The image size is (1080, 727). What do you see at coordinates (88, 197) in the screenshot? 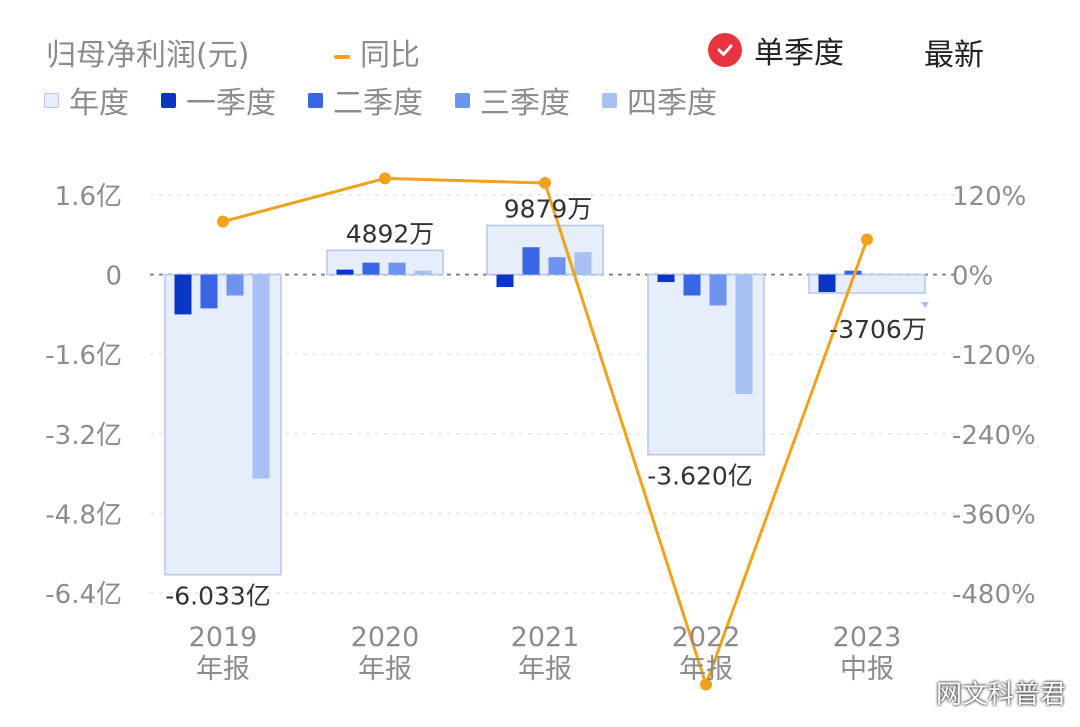
I see `y-left-tick-label: 1.6亿` at bounding box center [88, 197].